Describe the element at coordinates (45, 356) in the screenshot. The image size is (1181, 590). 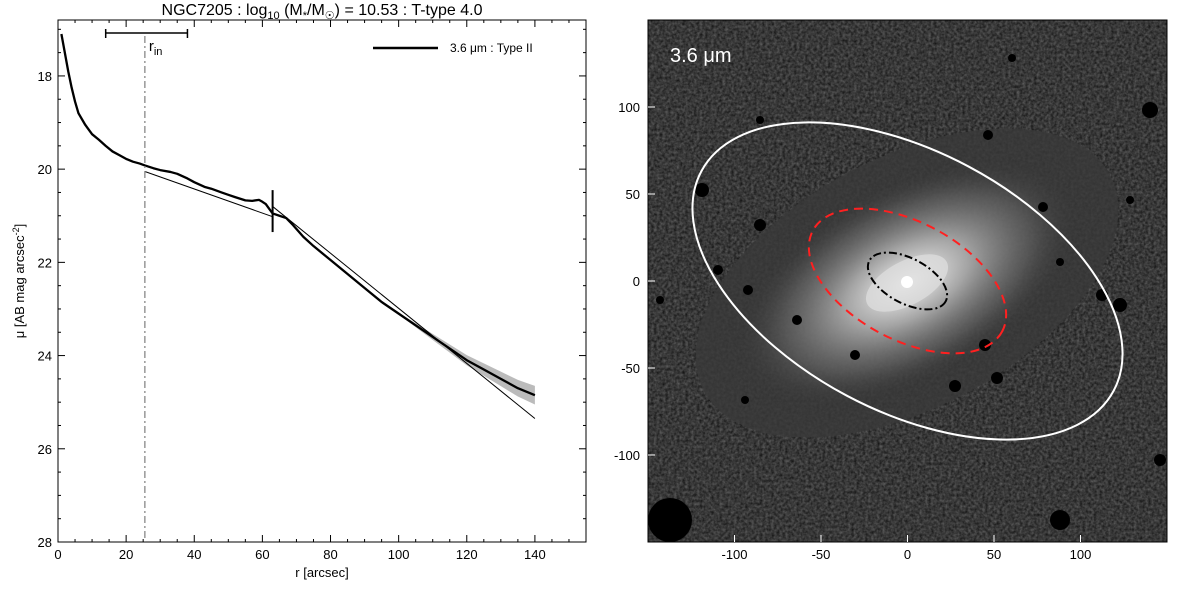
I see `y-tick-label: 24` at that location.